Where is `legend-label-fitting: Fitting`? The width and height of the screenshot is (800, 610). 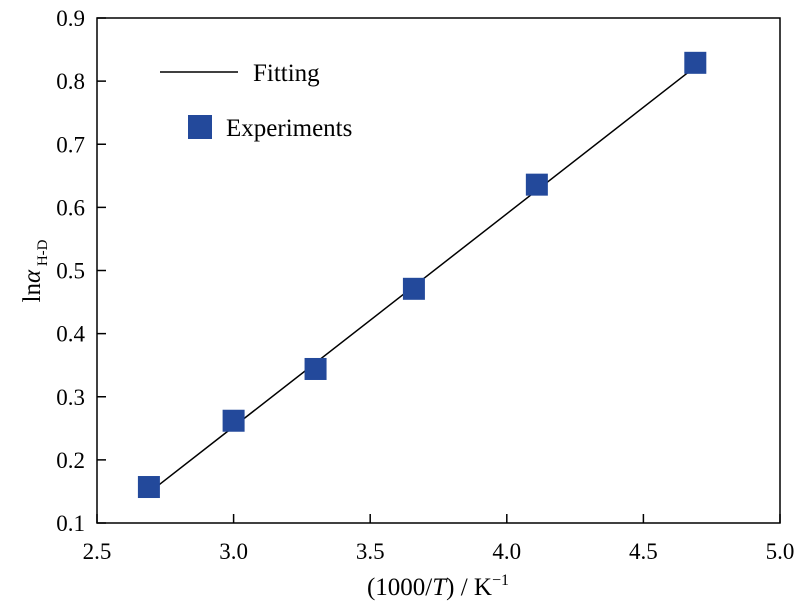
legend-label-fitting: Fitting is located at coordinates (286, 73).